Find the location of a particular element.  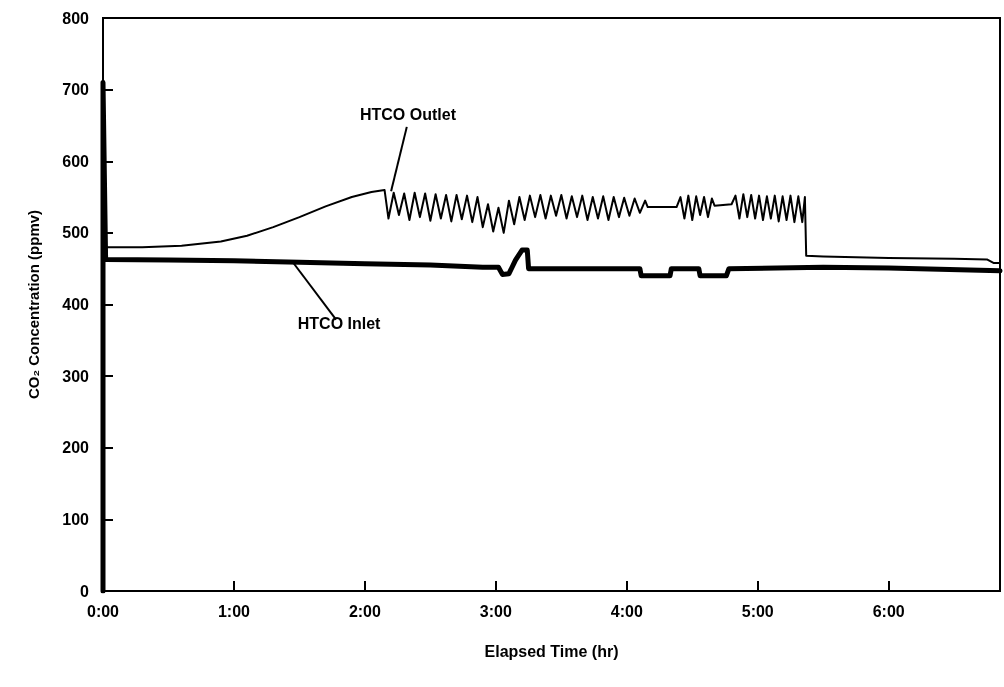

y-tick-label: 100 is located at coordinates (76, 519).